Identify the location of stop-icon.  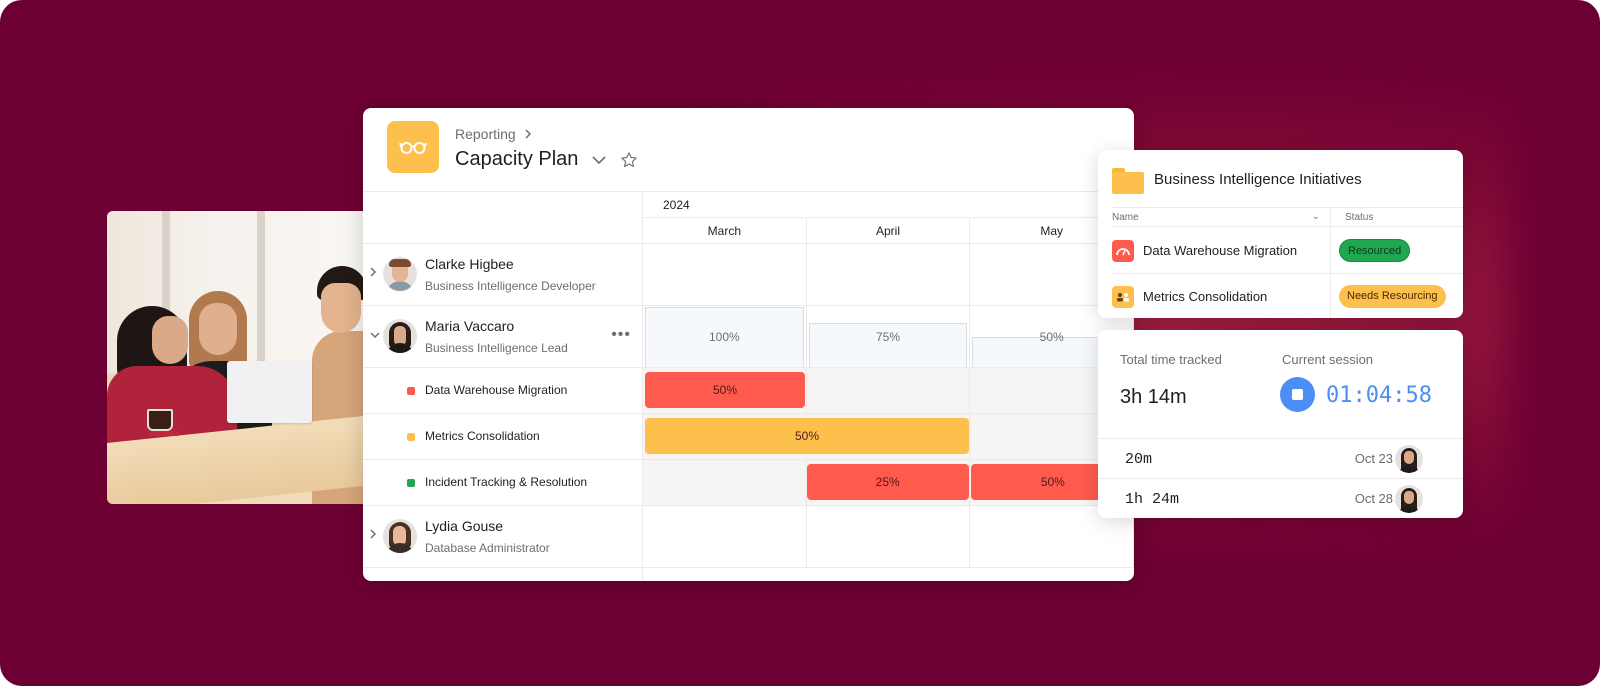
(1297, 394).